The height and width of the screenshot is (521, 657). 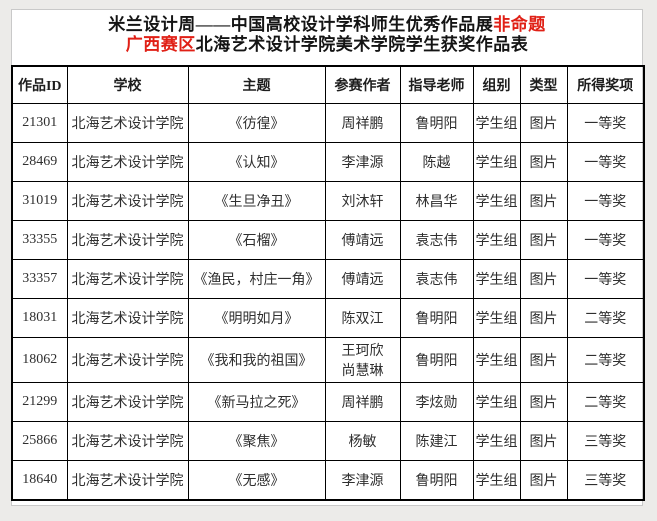 I want to click on table-row: 31019 北海艺术设计学院 《生旦净丑》 刘沐轩 林昌华 学生组 图片 一等奖, so click(x=328, y=201).